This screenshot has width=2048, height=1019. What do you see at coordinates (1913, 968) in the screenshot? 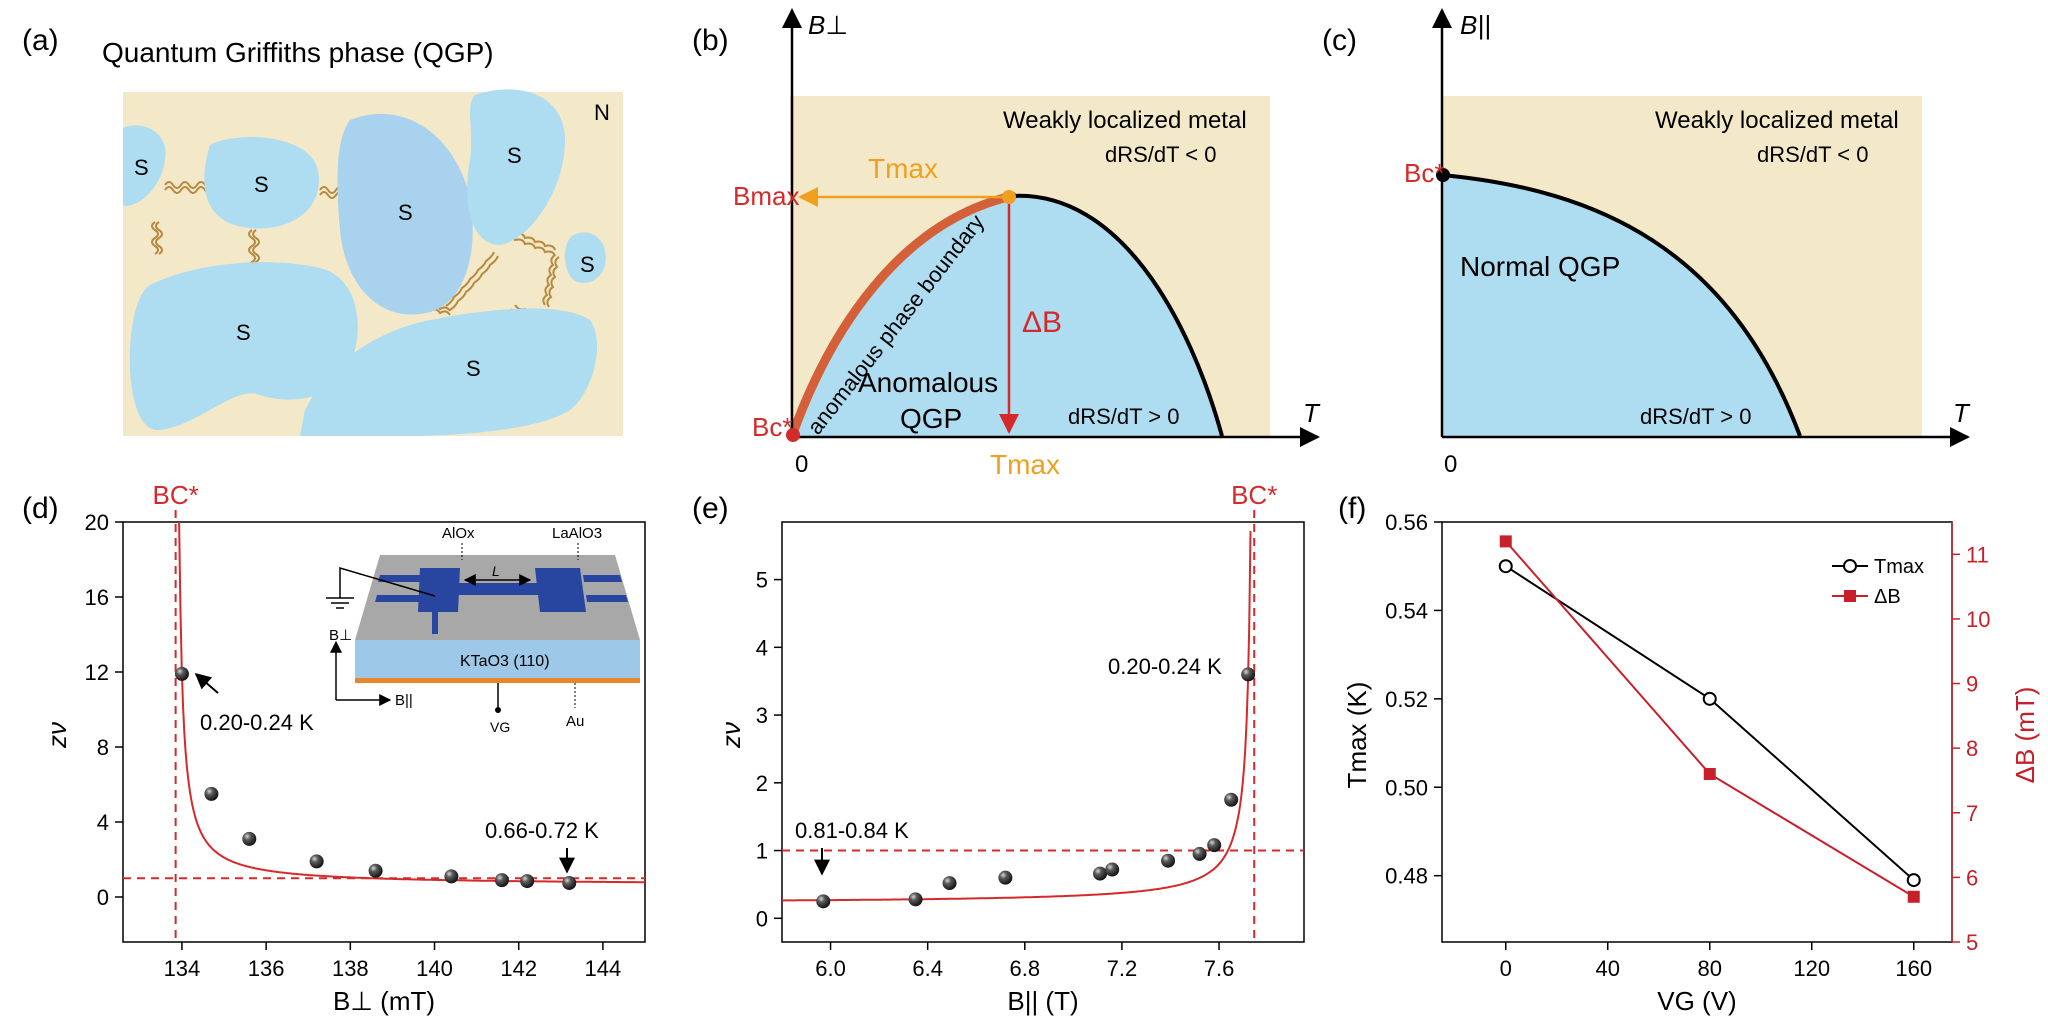
I see `x-tick-label: 160` at bounding box center [1913, 968].